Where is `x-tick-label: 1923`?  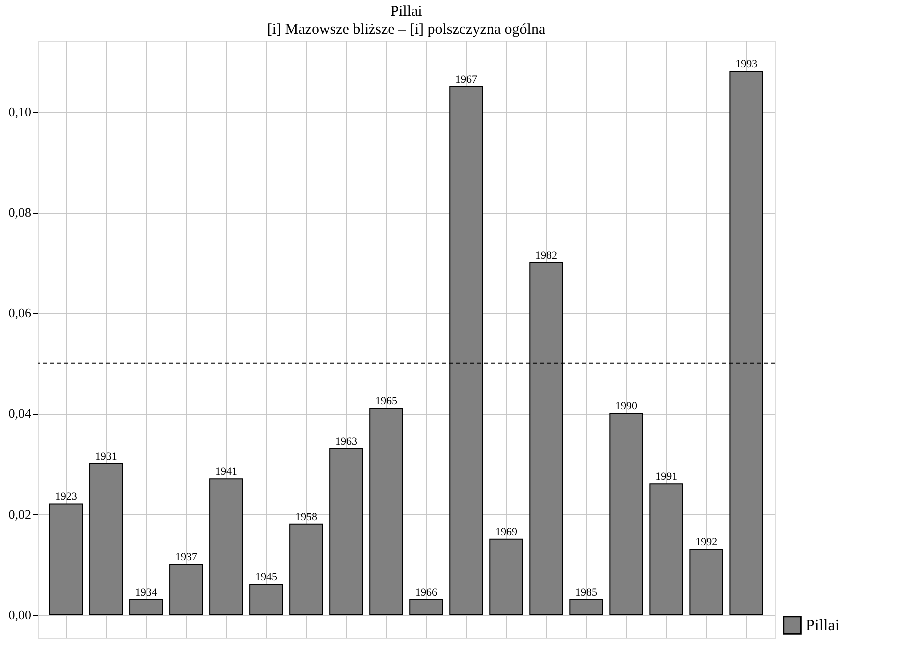
x-tick-label: 1923 is located at coordinates (66, 497).